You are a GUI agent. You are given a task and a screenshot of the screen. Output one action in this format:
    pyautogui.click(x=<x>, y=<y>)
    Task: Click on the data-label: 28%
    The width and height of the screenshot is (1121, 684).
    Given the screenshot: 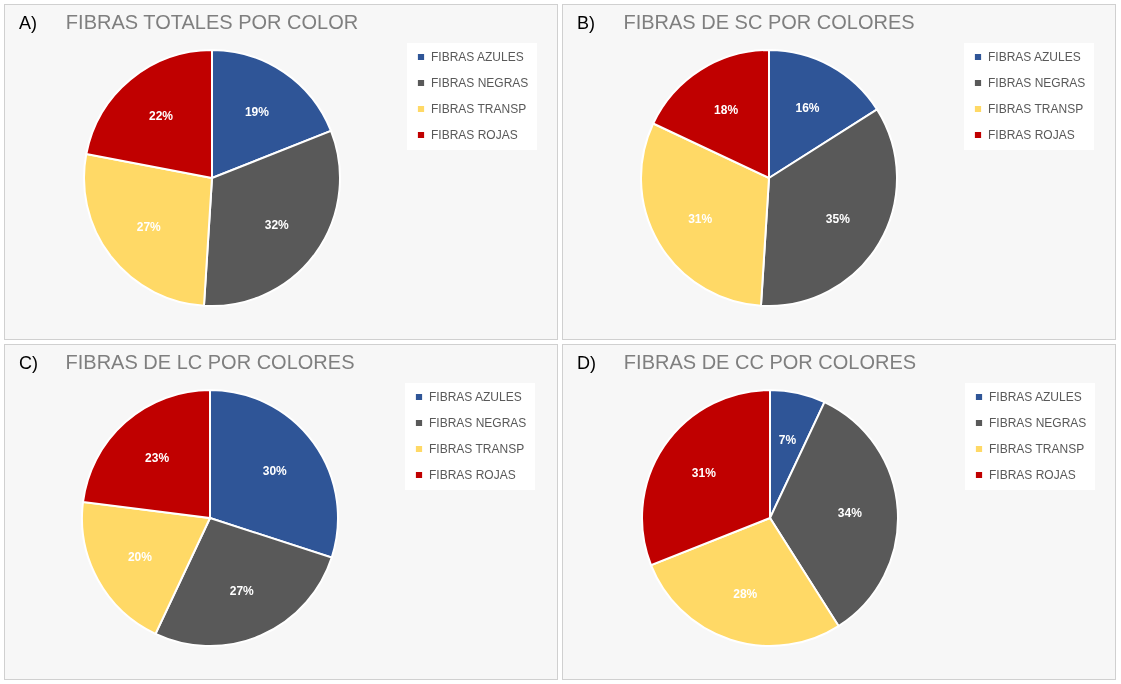 What is the action you would take?
    pyautogui.click(x=745, y=594)
    